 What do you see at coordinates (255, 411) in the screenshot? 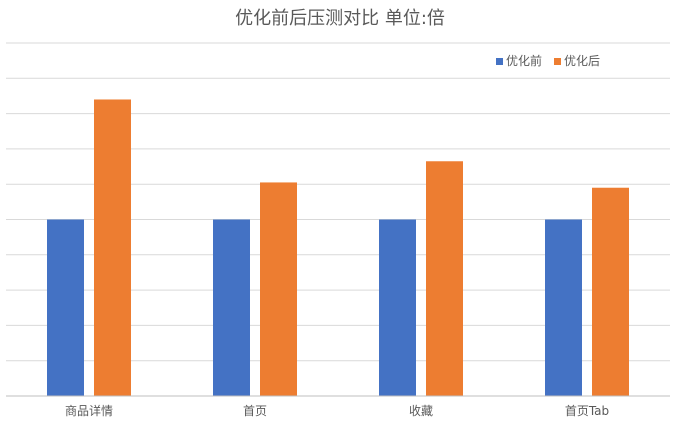
I see `x-tick-label: 首页` at bounding box center [255, 411].